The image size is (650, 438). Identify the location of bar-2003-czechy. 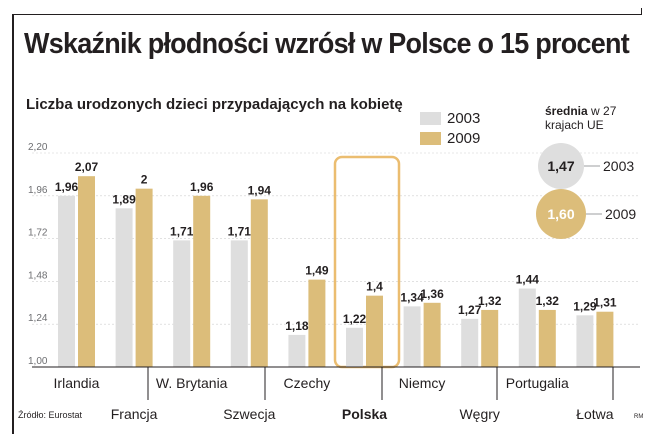
(297, 350).